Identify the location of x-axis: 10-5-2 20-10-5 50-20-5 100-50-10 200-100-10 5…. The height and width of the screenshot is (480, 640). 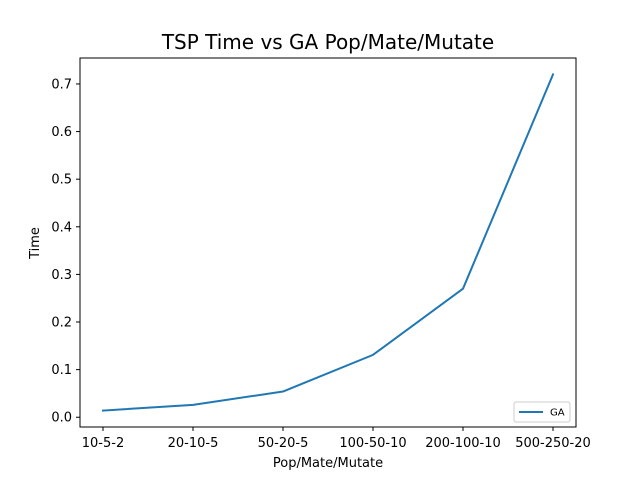
(336, 439).